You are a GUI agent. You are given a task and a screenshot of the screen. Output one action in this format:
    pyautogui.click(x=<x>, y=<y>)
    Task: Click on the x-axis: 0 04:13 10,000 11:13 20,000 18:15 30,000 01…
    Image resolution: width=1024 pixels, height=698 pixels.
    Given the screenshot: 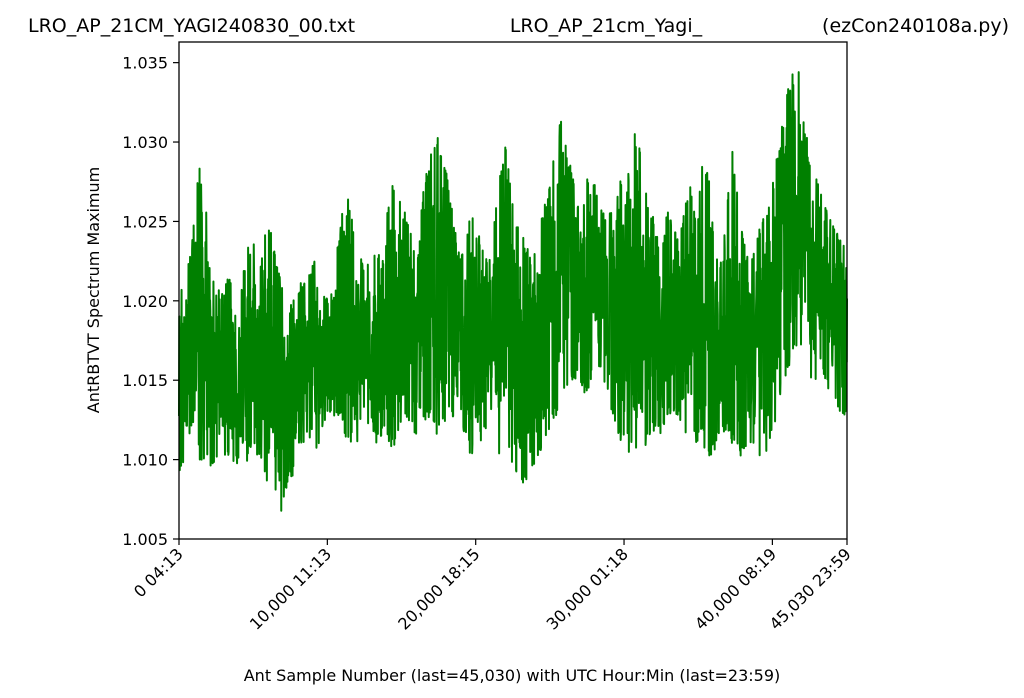 What is the action you would take?
    pyautogui.click(x=492, y=586)
    